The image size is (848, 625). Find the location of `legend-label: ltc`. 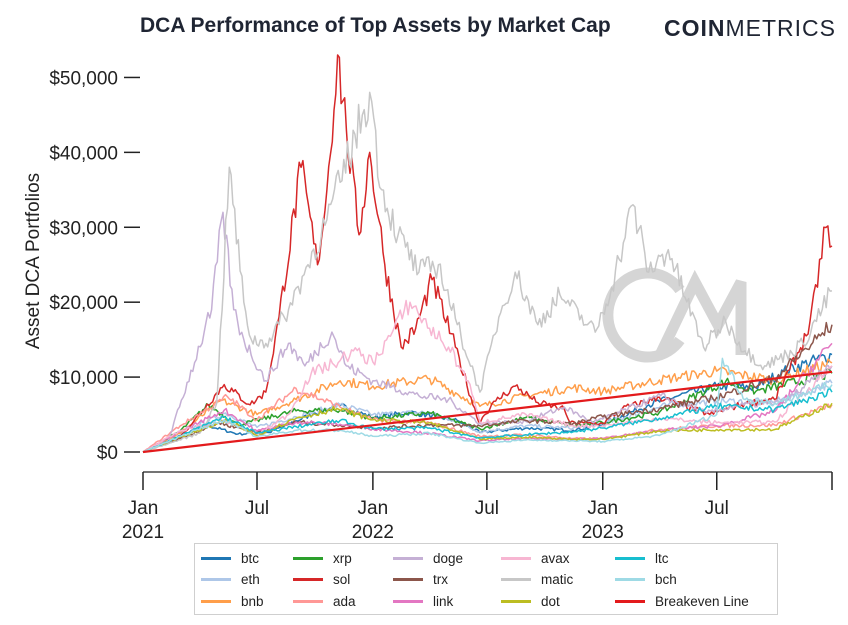

legend-label: ltc is located at coordinates (662, 558).